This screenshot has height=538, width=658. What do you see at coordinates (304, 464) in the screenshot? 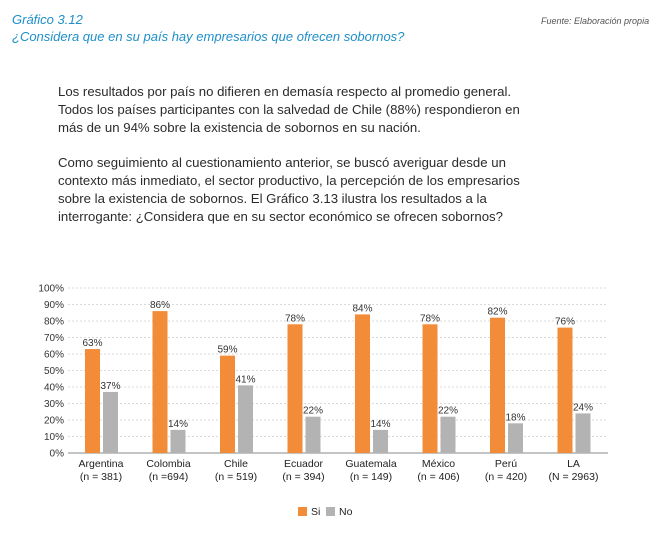
I see `category-label: Ecuador` at bounding box center [304, 464].